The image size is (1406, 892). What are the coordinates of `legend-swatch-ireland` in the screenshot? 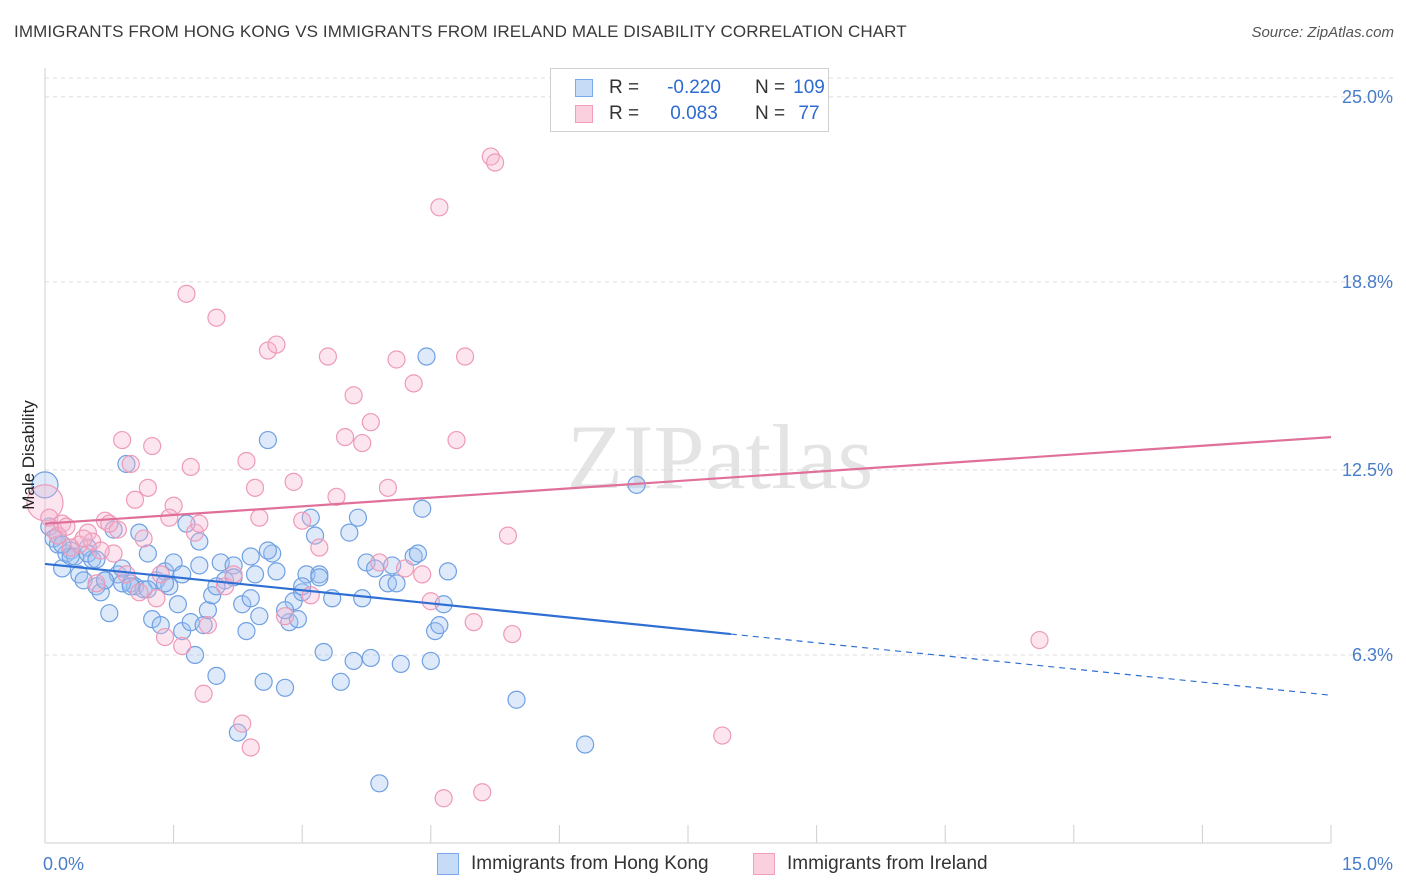 It's located at (584, 114).